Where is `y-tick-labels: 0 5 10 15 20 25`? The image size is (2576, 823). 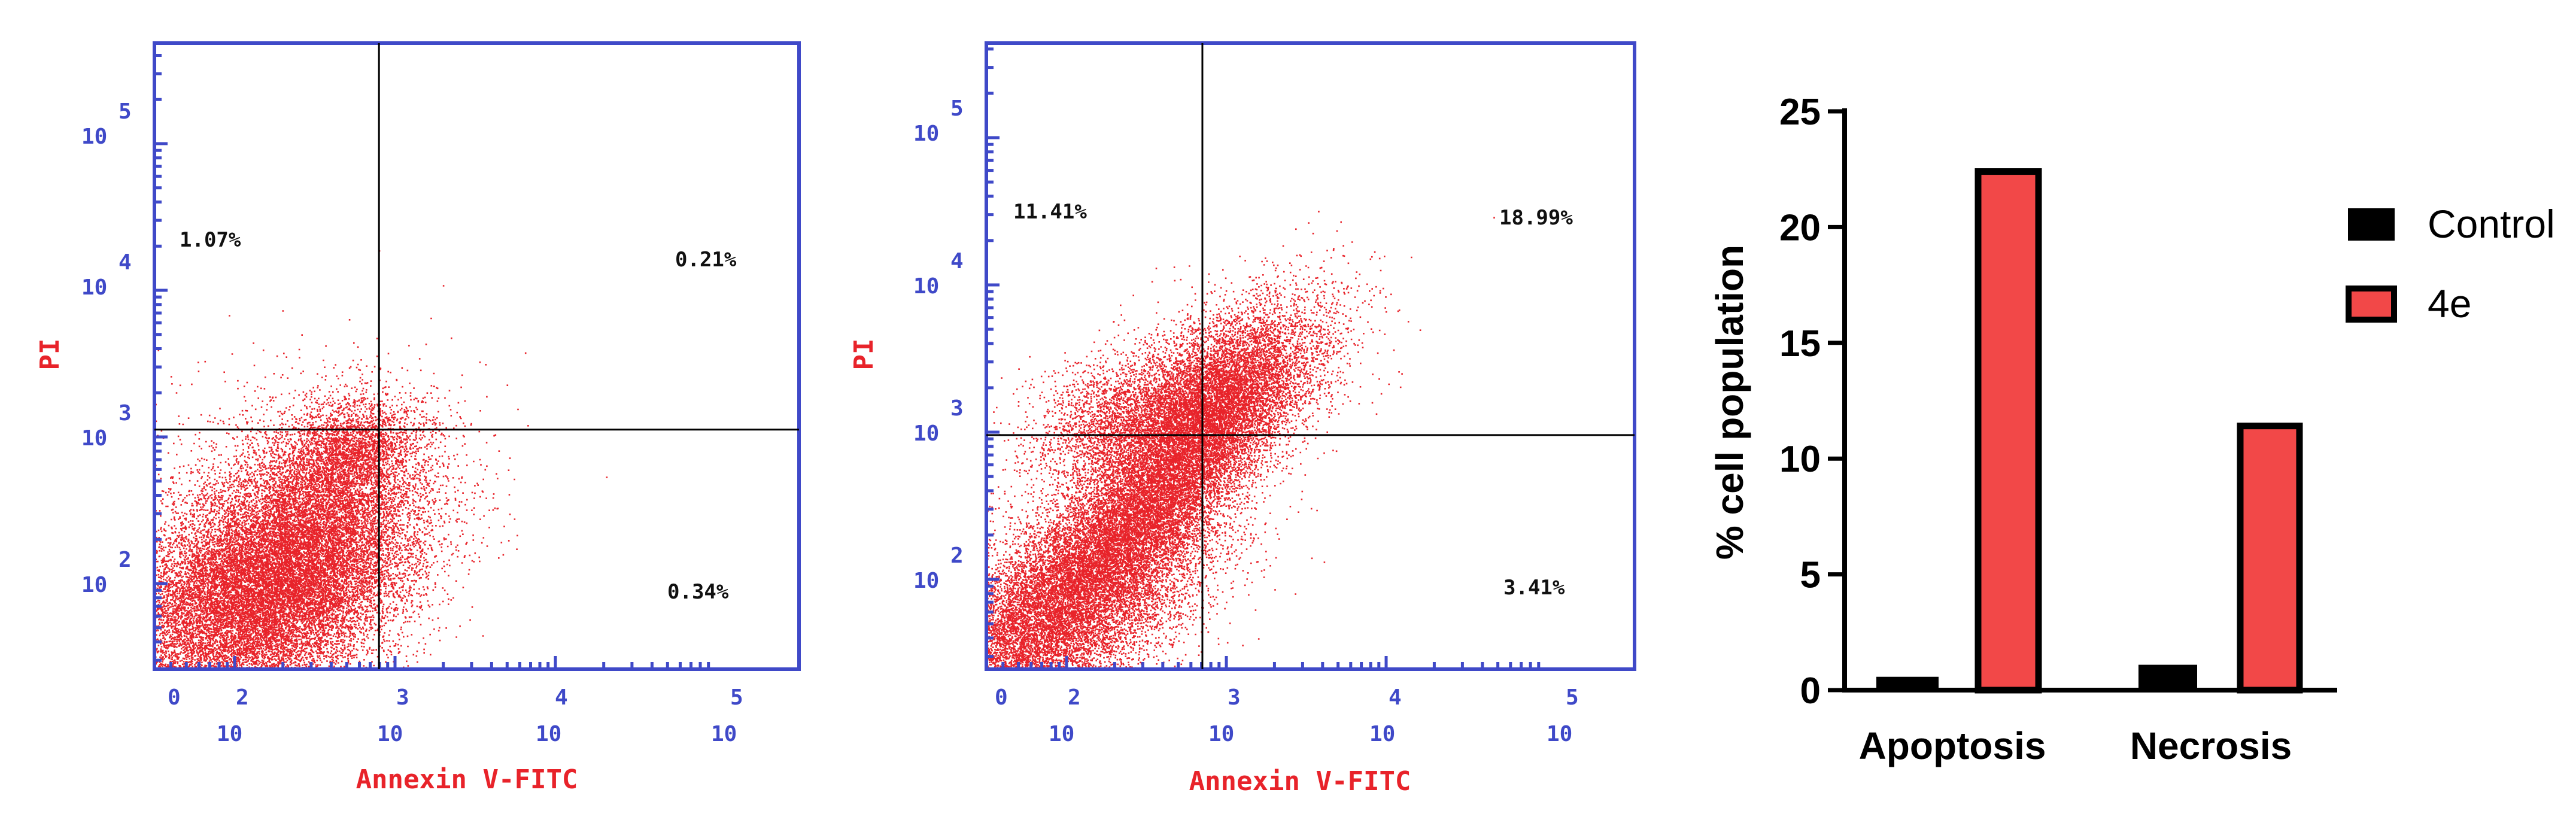 y-tick-labels: 0 5 10 15 20 25 is located at coordinates (1800, 402).